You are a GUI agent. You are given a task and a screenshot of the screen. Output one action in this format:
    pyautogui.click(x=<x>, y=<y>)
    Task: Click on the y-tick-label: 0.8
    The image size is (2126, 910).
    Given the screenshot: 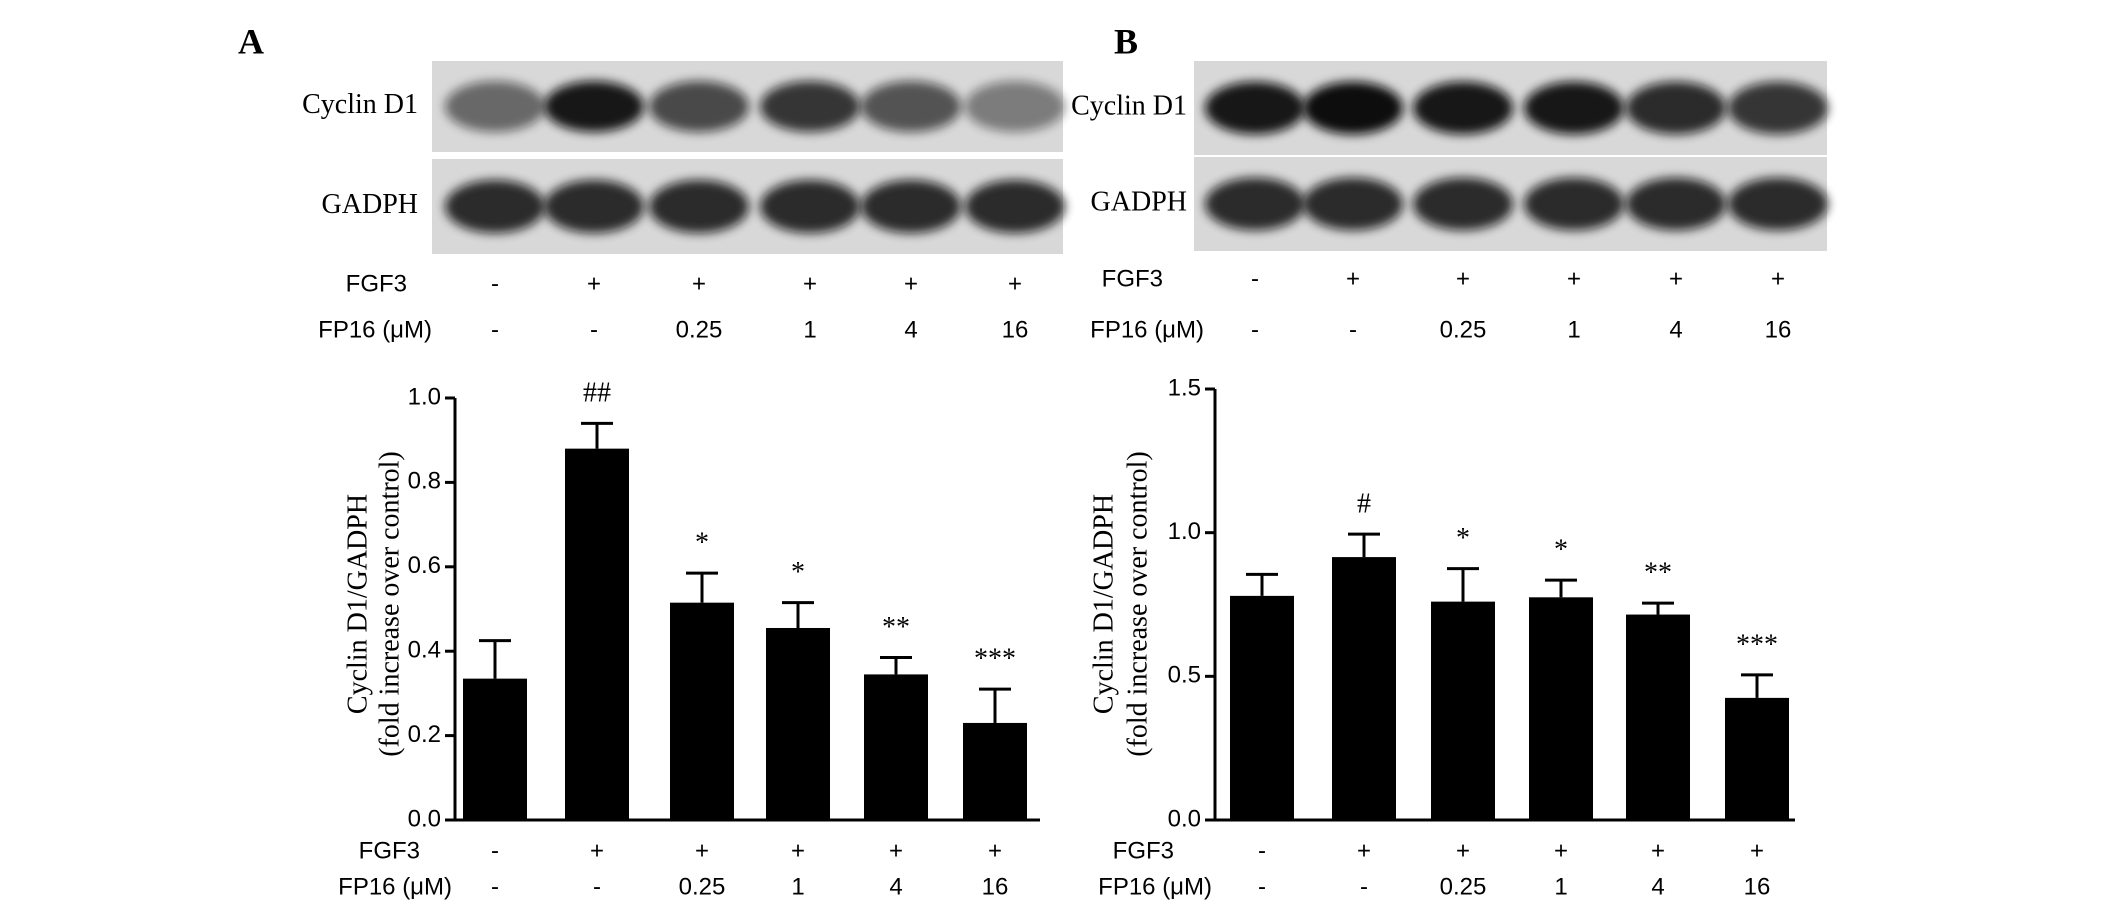 What is the action you would take?
    pyautogui.click(x=424, y=481)
    